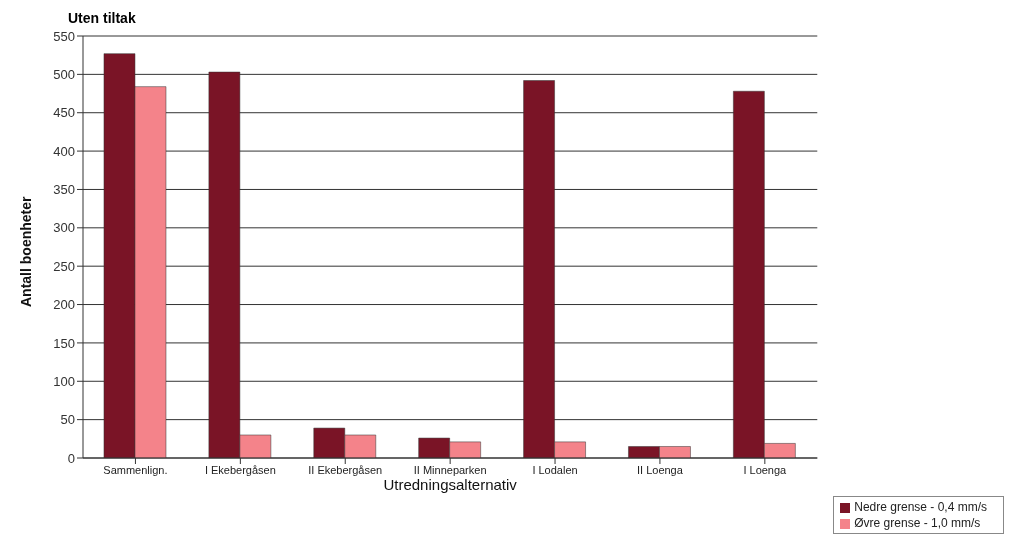 The width and height of the screenshot is (1015, 542). I want to click on legend-label: Øvre grense - 1,0 mm/s, so click(917, 523).